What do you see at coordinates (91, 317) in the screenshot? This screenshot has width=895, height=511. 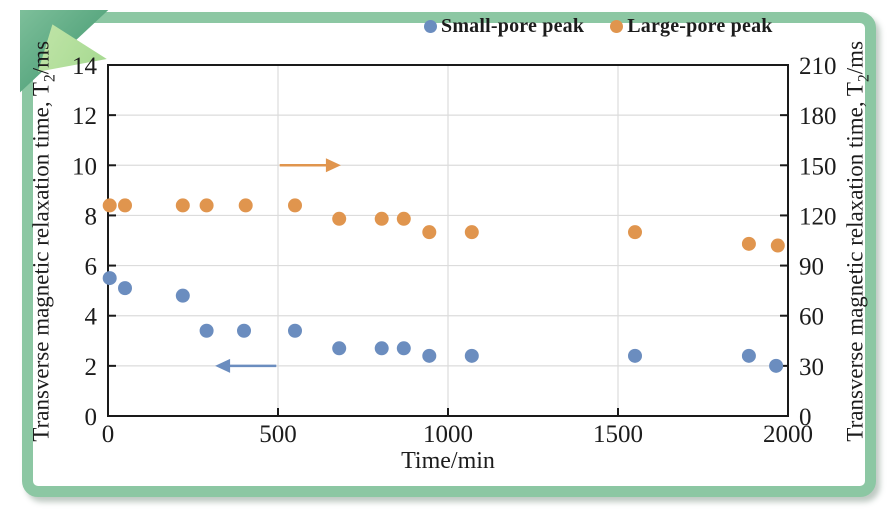 I see `left-y-tick-label: 4` at bounding box center [91, 317].